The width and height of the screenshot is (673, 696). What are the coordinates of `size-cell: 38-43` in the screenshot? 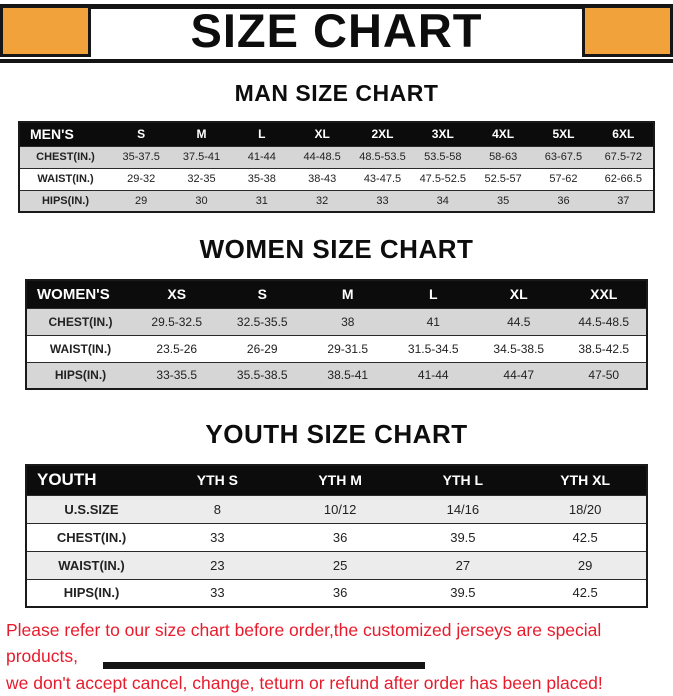 It's located at (322, 178).